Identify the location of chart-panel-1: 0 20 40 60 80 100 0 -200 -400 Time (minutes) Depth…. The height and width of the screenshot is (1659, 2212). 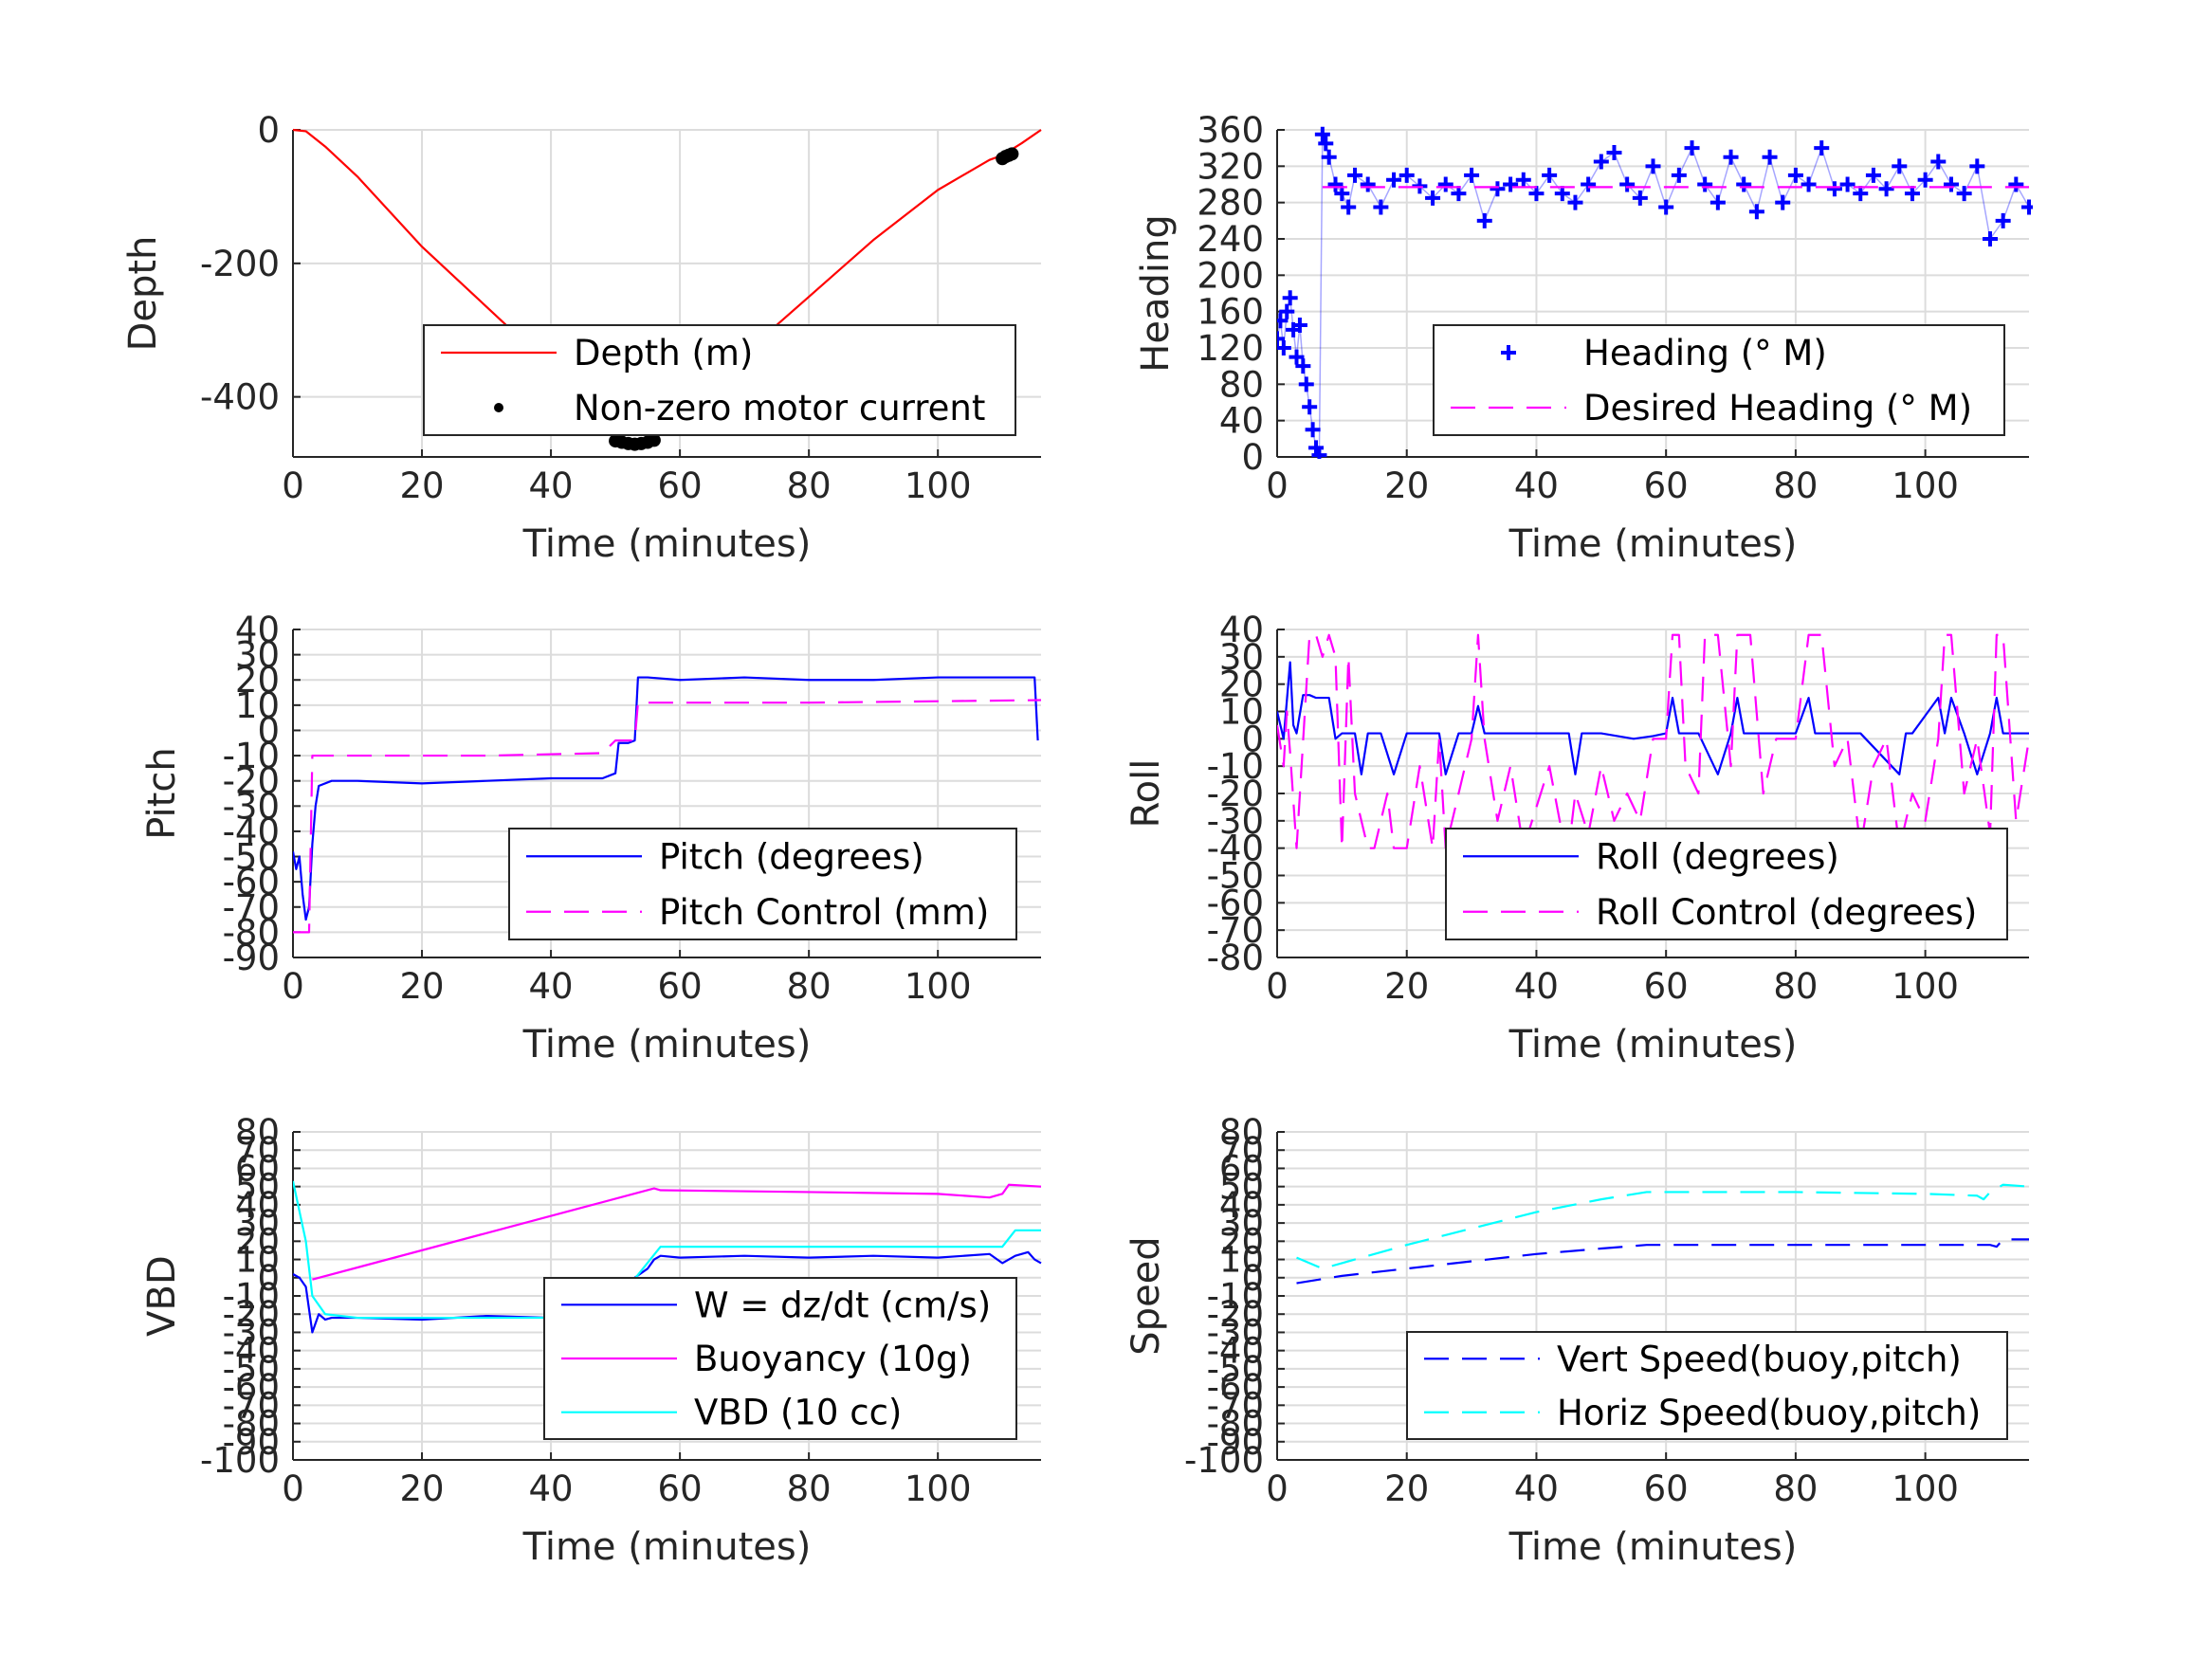
(581, 338).